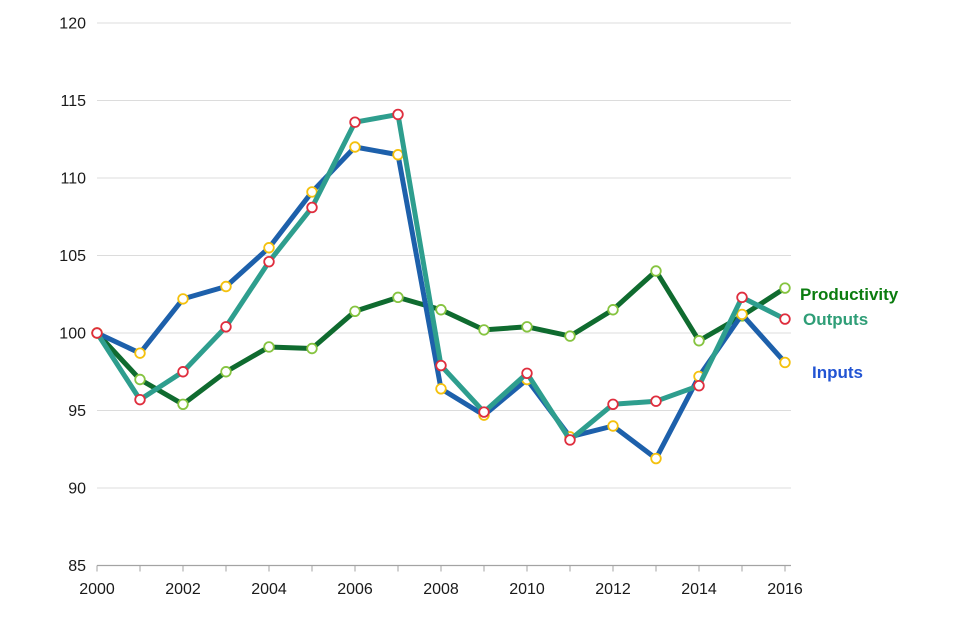  Describe the element at coordinates (312, 192) in the screenshot. I see `marker-inputs-2005` at that location.